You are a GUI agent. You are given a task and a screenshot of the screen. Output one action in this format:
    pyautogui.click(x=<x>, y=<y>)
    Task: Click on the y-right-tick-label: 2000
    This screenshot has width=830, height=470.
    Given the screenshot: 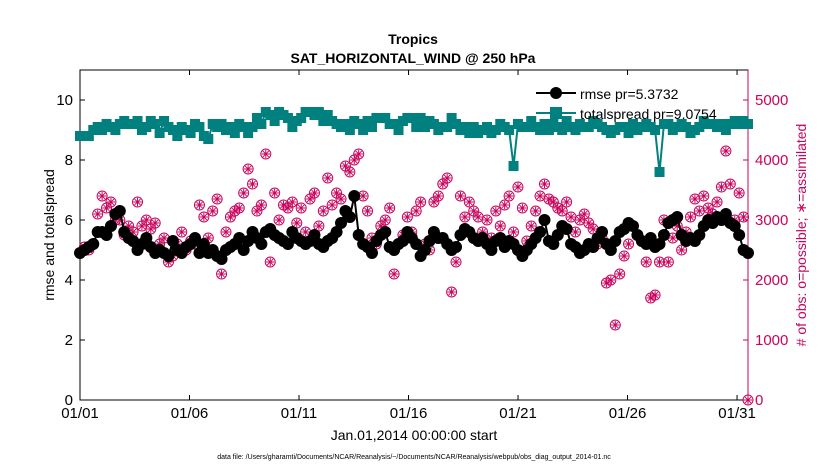 What is the action you would take?
    pyautogui.click(x=771, y=280)
    